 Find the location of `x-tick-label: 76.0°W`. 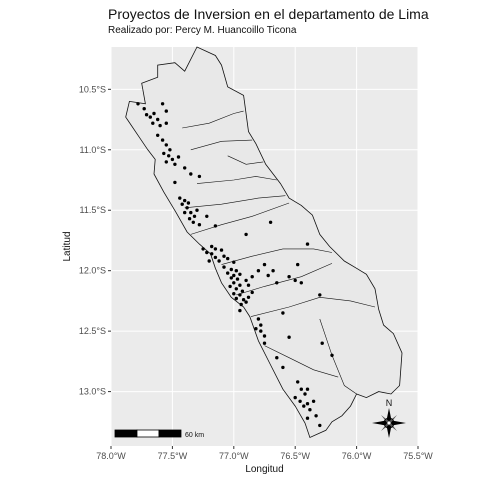

x-tick-label: 76.0°W is located at coordinates (357, 456).